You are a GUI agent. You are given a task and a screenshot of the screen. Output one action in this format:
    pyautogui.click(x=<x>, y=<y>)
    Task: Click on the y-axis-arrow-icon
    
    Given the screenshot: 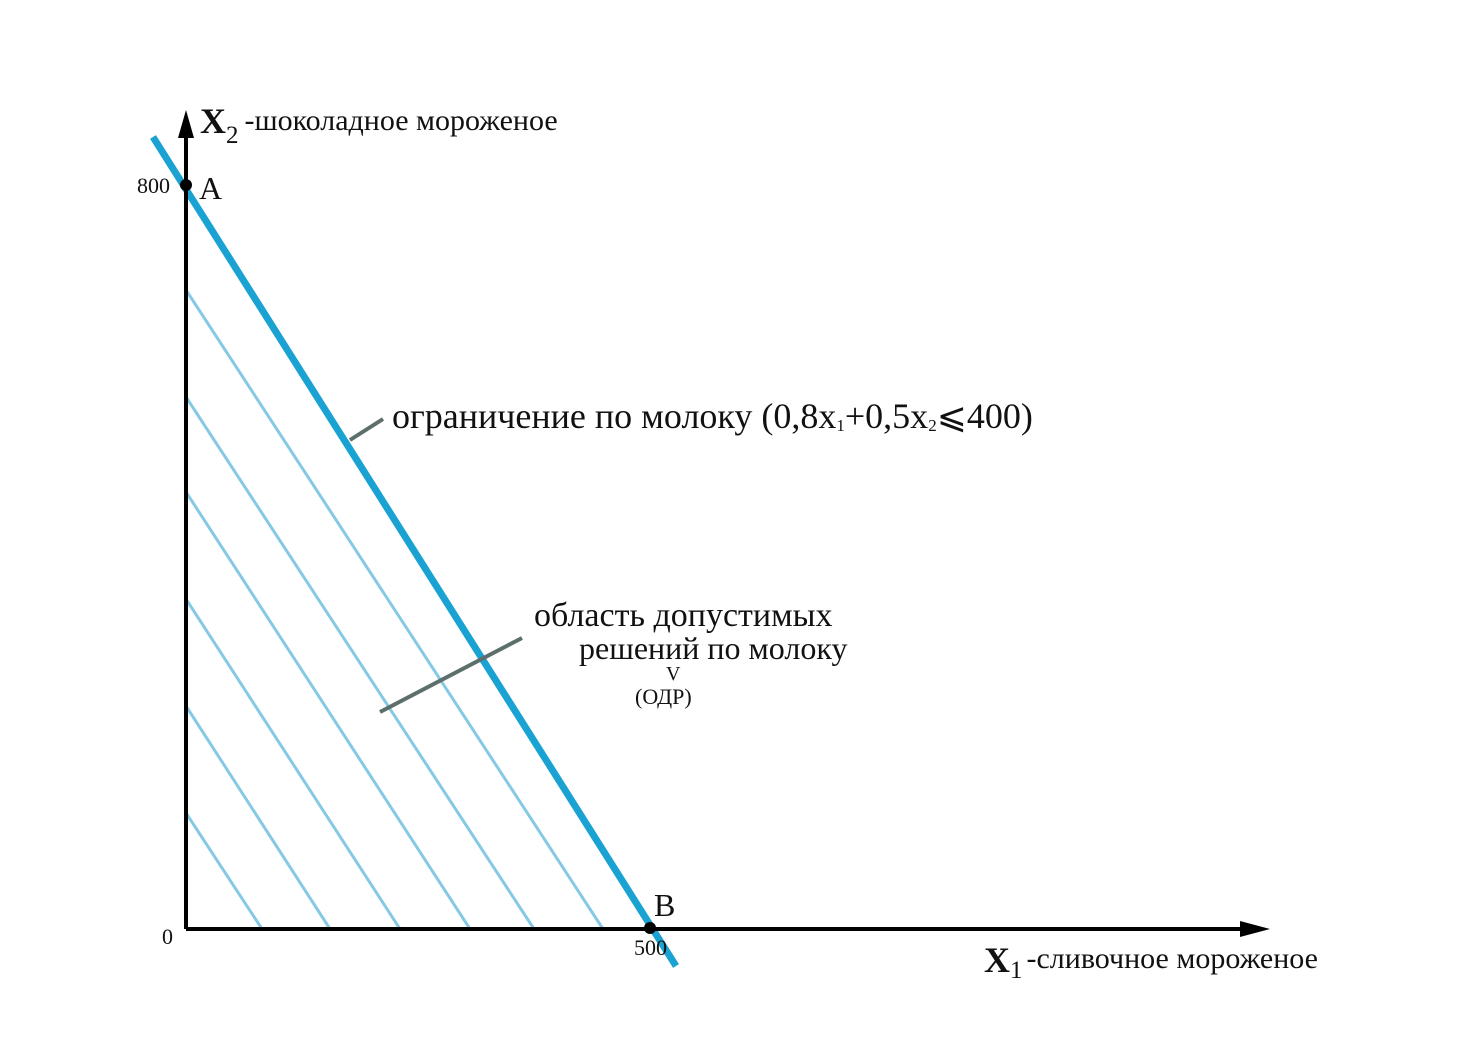 What is the action you would take?
    pyautogui.click(x=186, y=124)
    